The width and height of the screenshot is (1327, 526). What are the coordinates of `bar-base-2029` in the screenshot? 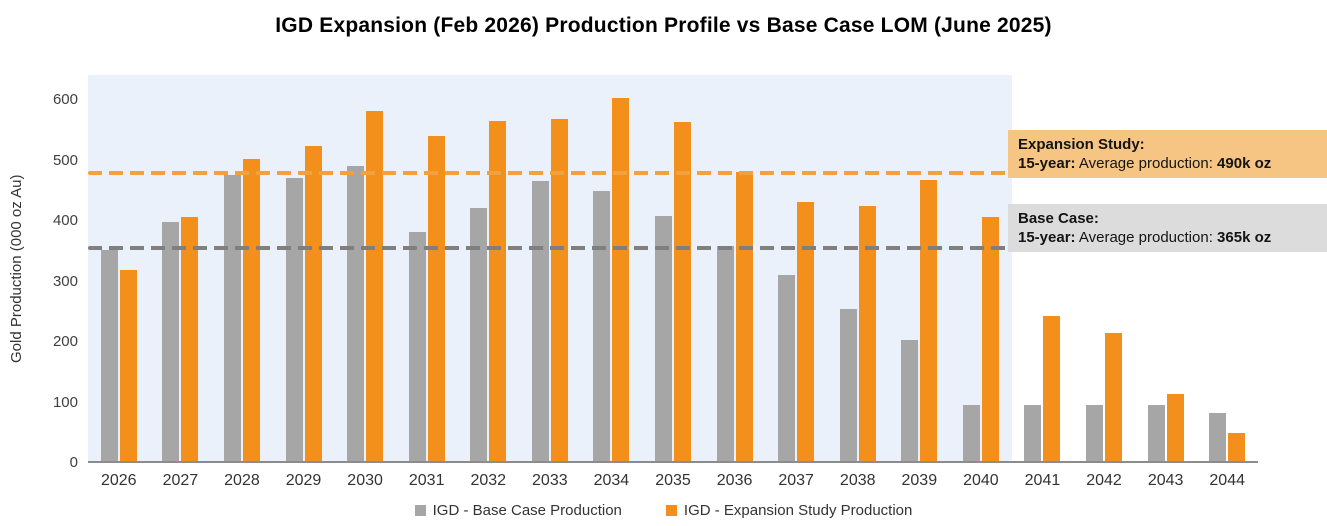 It's located at (294, 319).